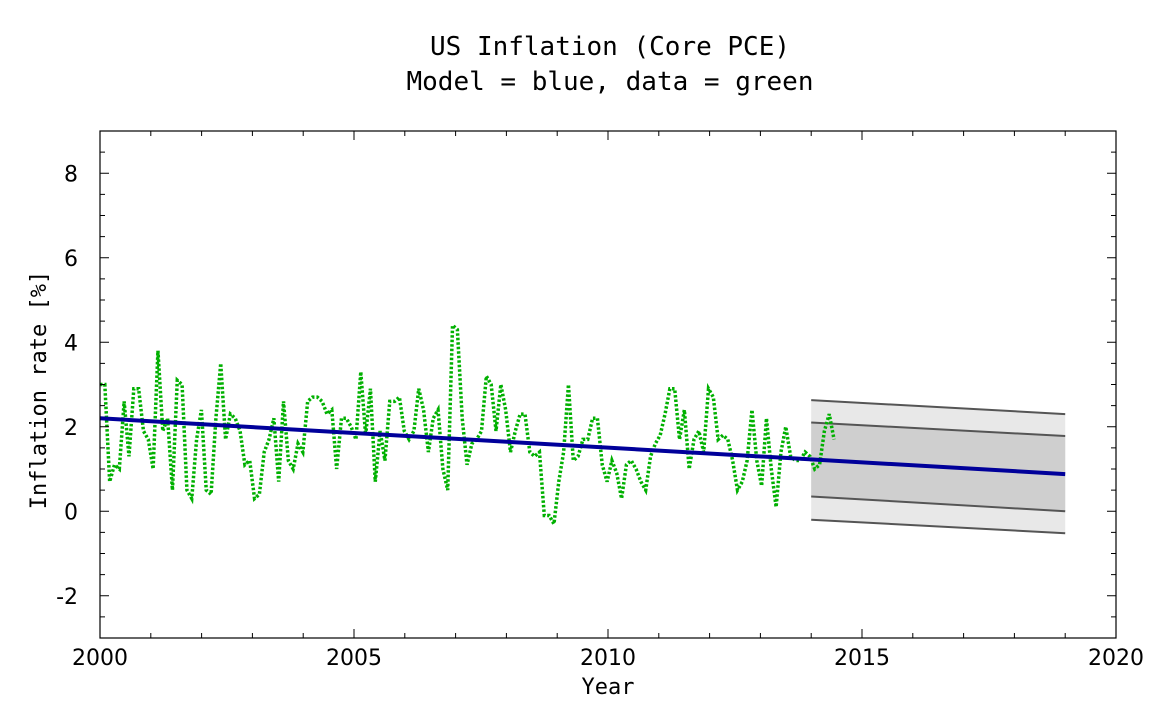  Describe the element at coordinates (71, 259) in the screenshot. I see `y-tick-label: 6` at that location.